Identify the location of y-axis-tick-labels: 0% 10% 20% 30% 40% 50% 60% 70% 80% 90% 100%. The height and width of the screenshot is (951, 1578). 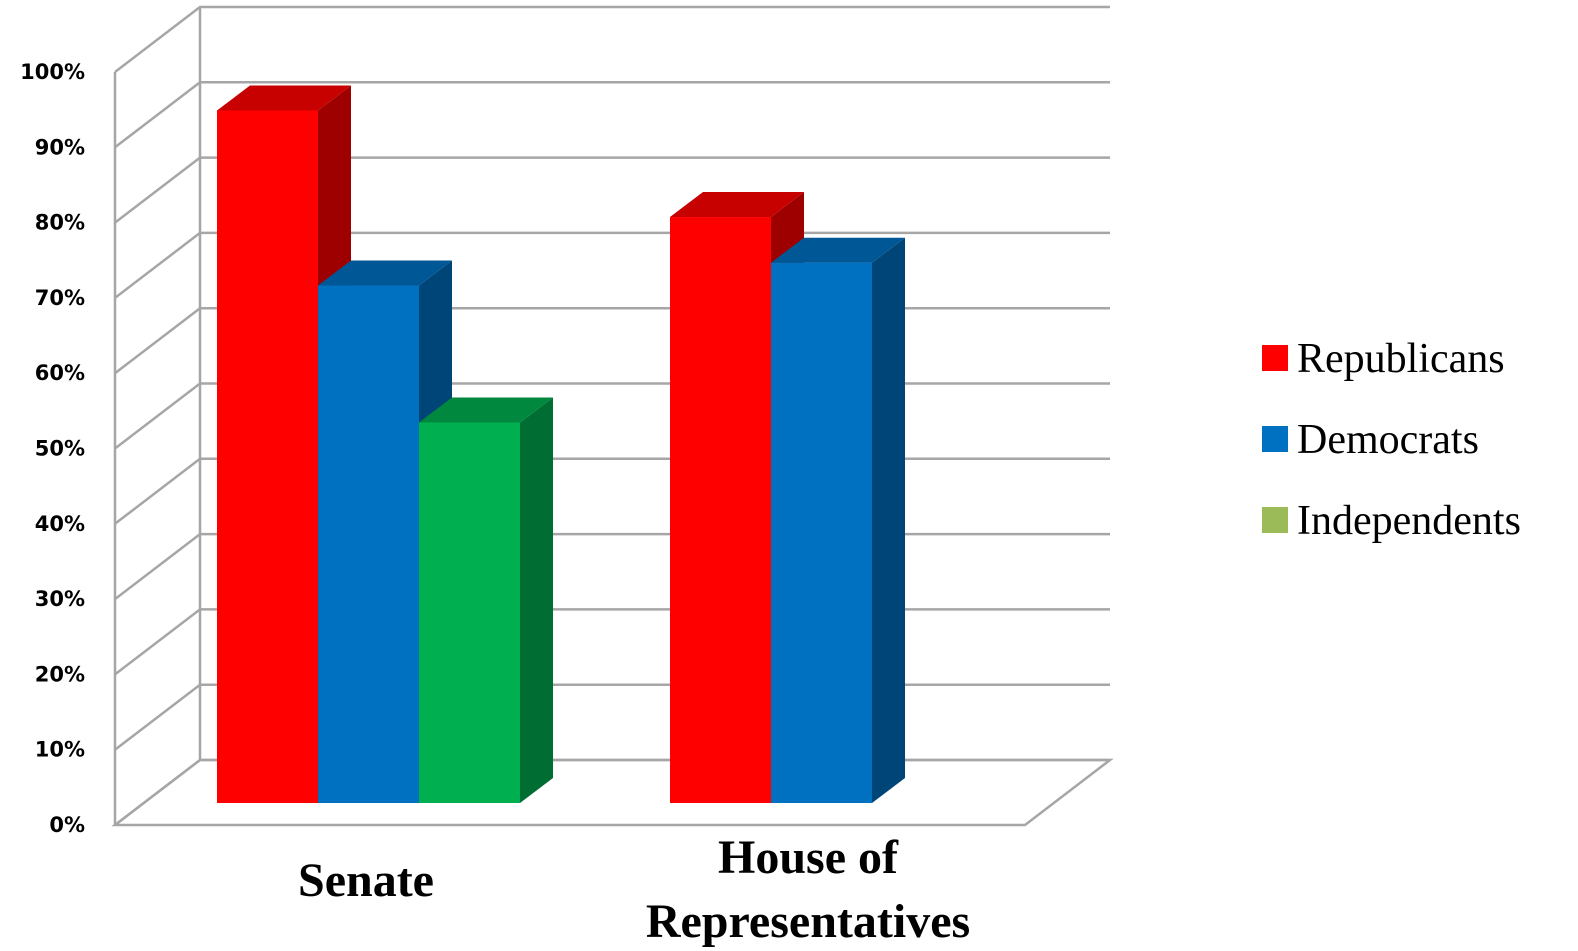
(52, 448).